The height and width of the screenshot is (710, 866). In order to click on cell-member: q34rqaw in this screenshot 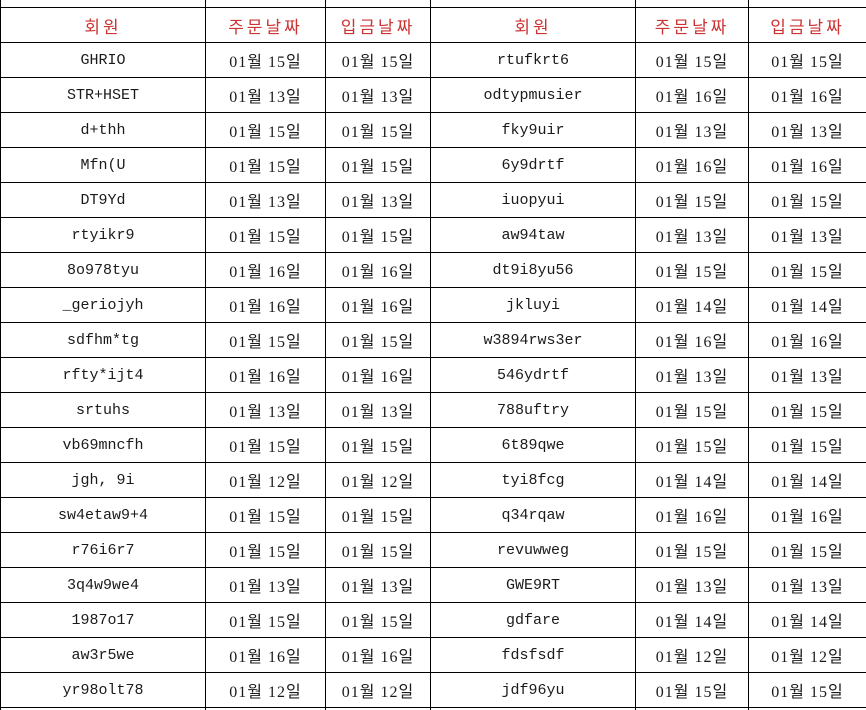, I will do `click(533, 515)`.